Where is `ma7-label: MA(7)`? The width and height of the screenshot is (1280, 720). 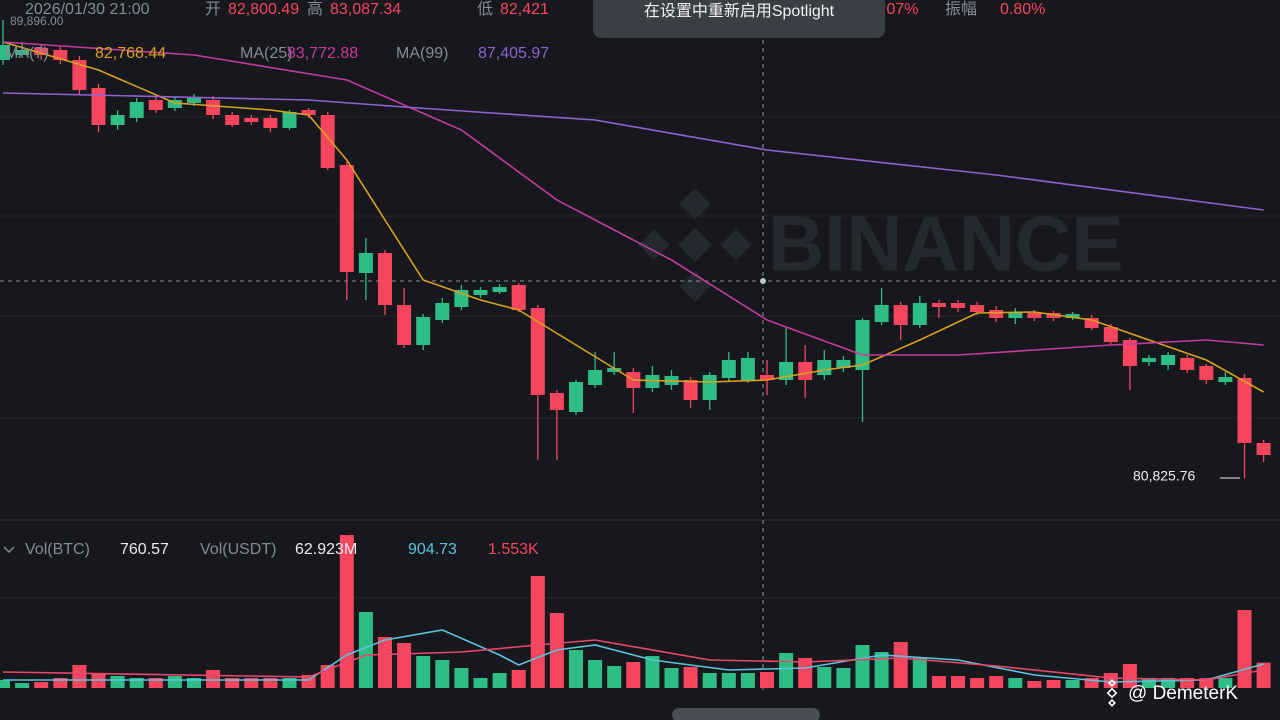
ma7-label: MA(7) is located at coordinates (27, 53).